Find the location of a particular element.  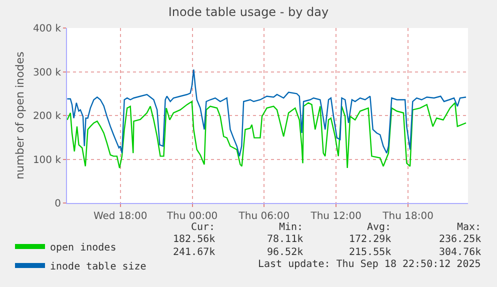

y-tick-label: 100 k is located at coordinates (47, 160).